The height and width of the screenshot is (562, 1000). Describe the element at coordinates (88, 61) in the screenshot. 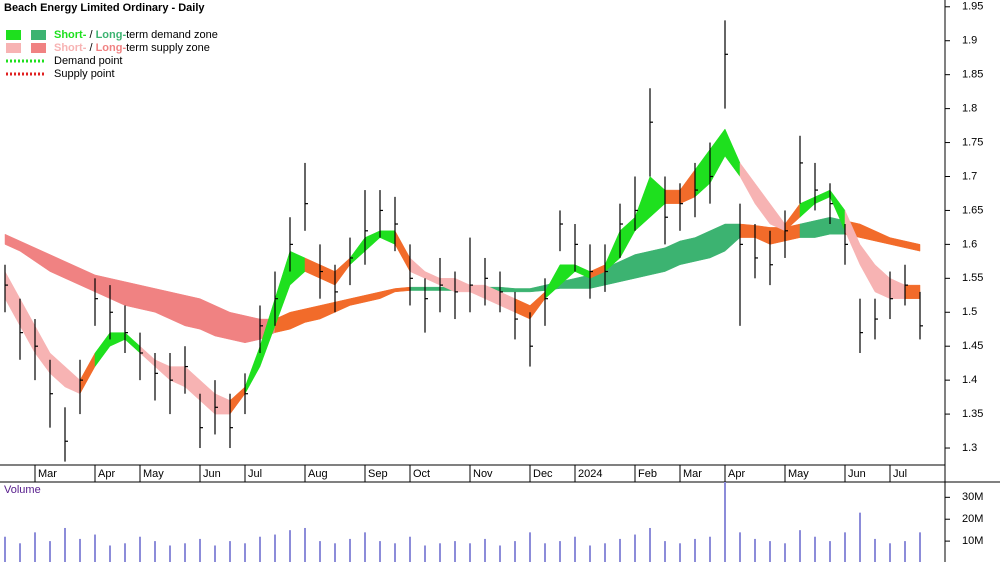

I see `legend-text: Demand point` at that location.